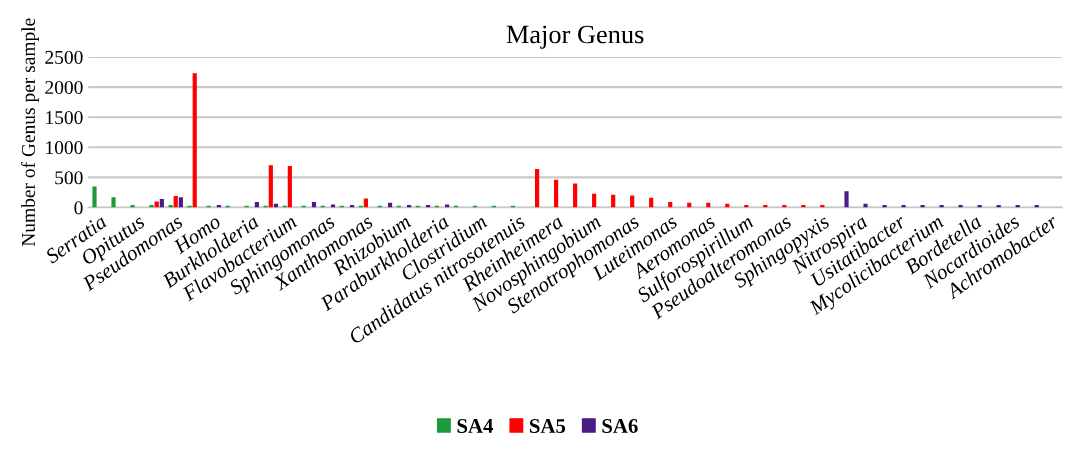 This screenshot has height=456, width=1076. I want to click on y-tick-label: 2500, so click(64, 57).